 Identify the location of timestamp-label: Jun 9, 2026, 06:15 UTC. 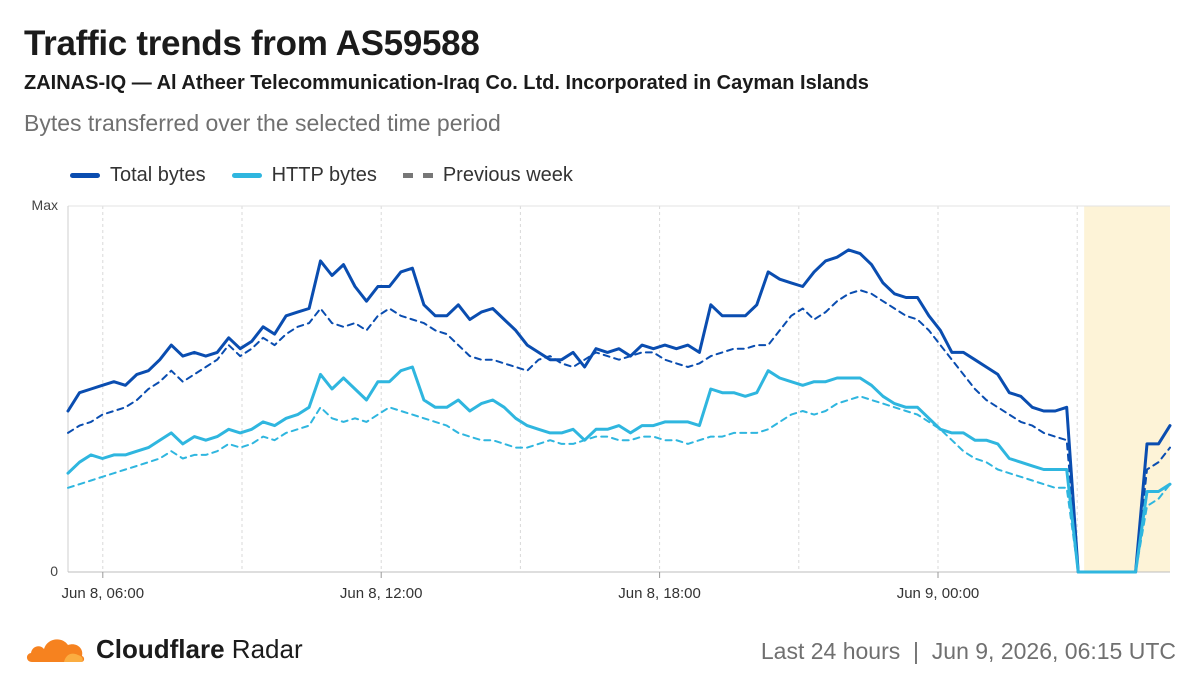
(1053, 651).